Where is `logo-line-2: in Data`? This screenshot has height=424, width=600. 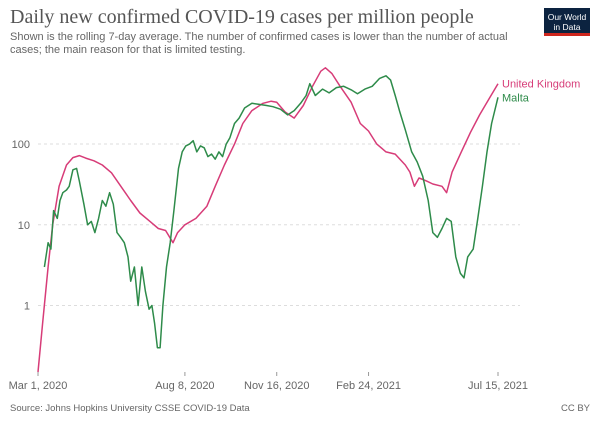
logo-line-2: in Data is located at coordinates (567, 27).